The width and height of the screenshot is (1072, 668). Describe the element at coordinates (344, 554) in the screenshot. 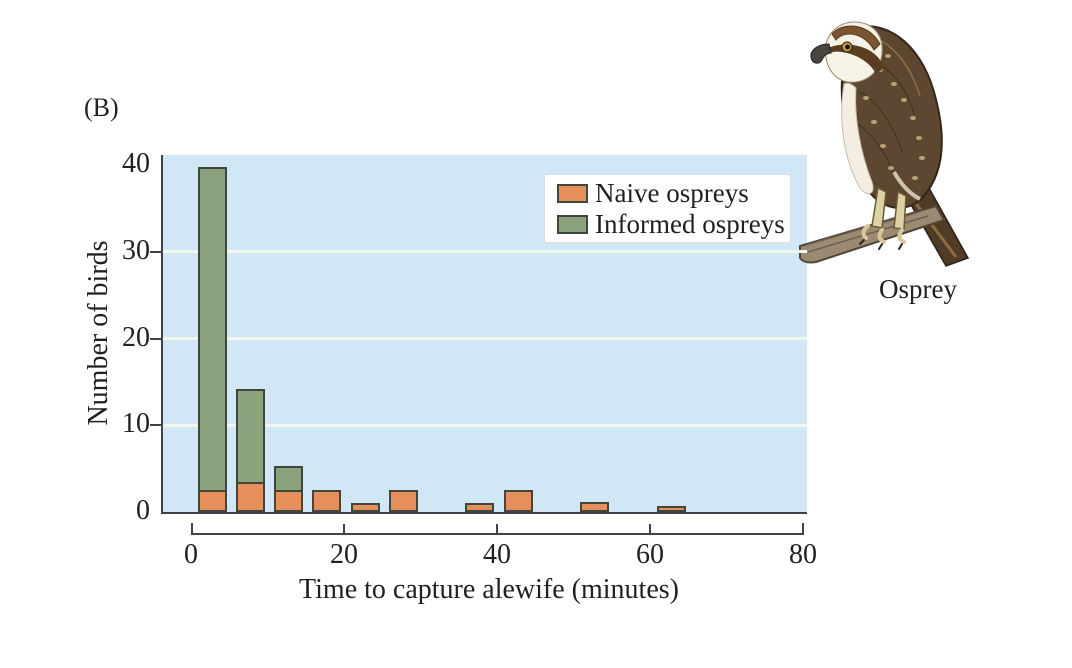

I see `x-tick-label-20: 20` at that location.